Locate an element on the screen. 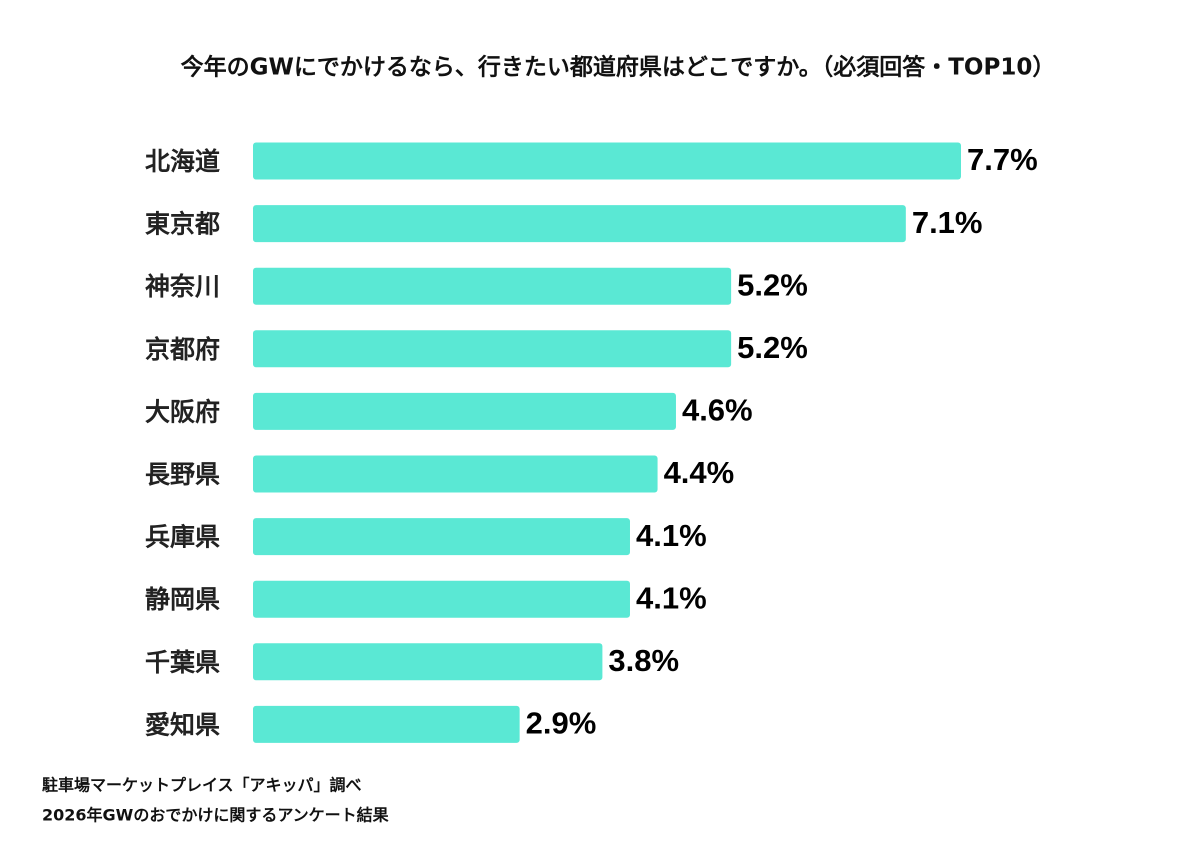  value-label: 4.4% is located at coordinates (699, 472).